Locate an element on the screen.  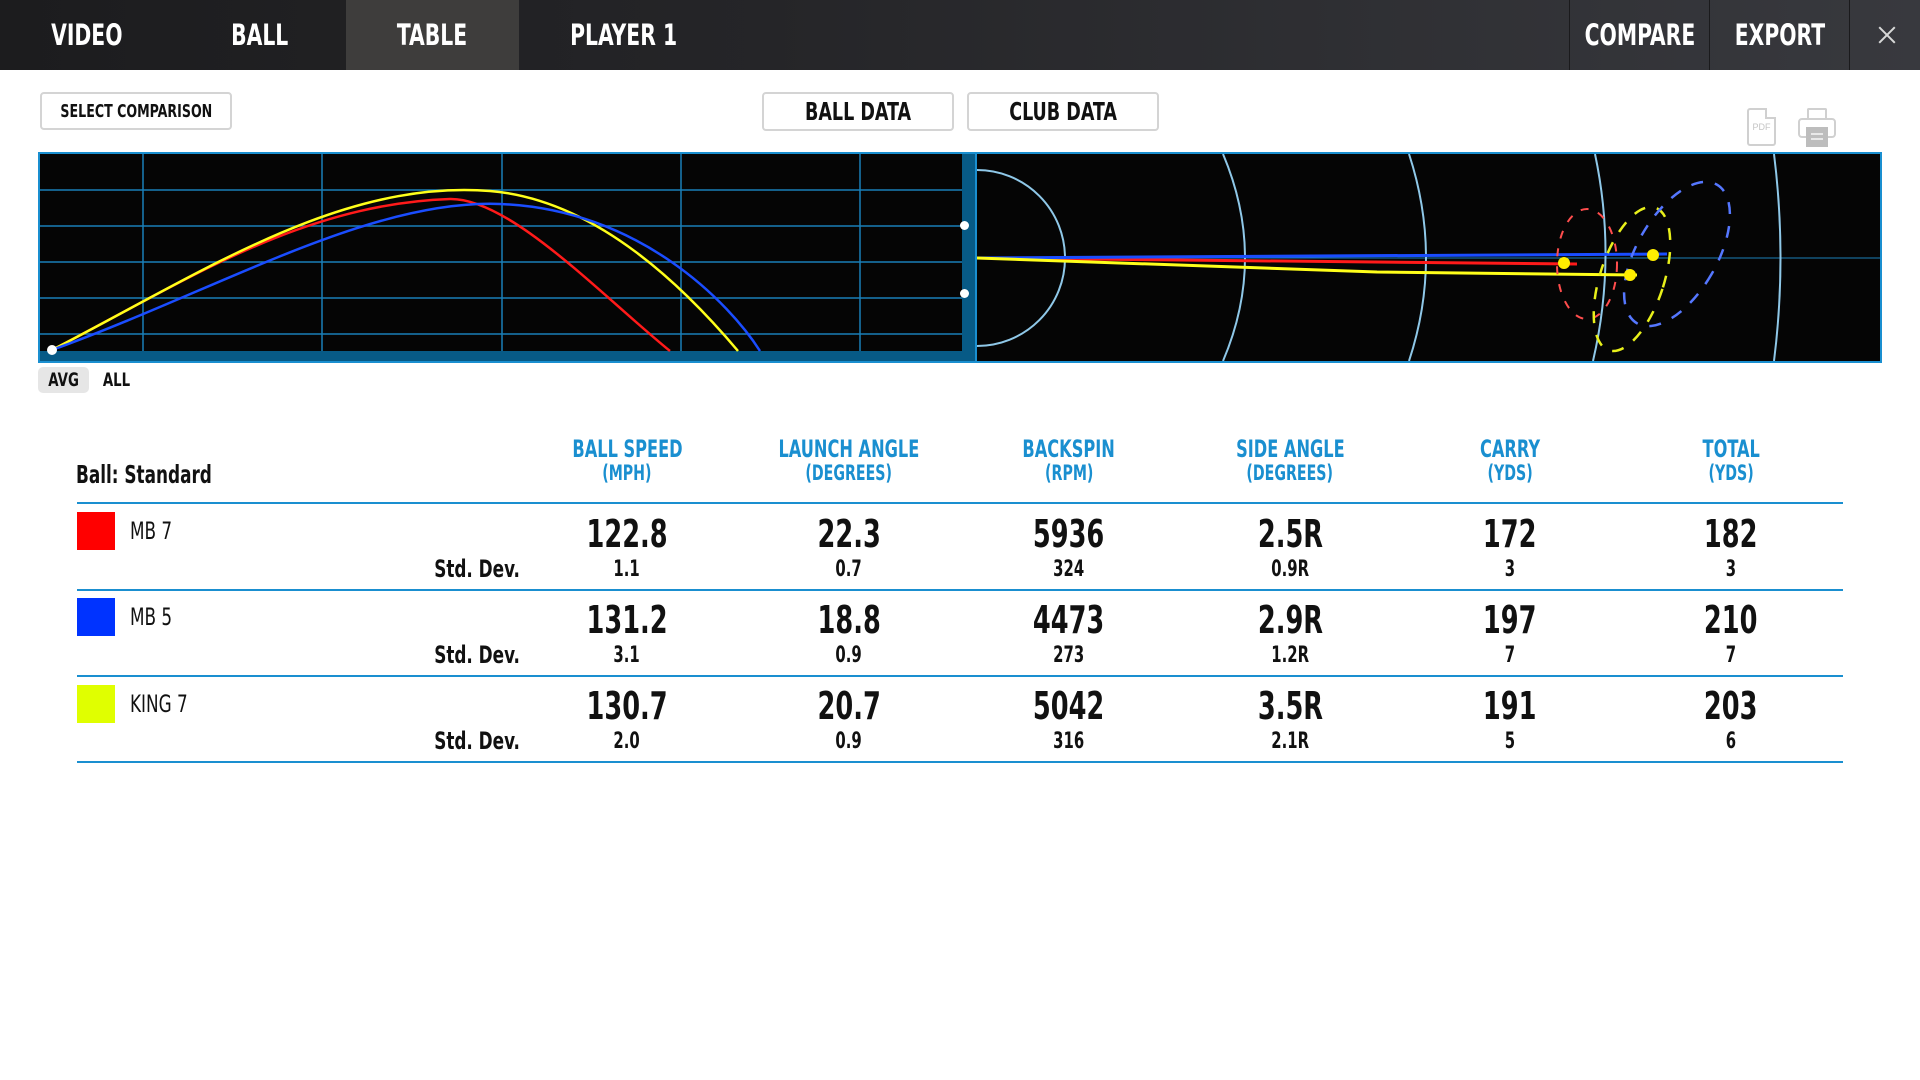
select-comparison-label: SELECT COMPARISON is located at coordinates (136, 111).